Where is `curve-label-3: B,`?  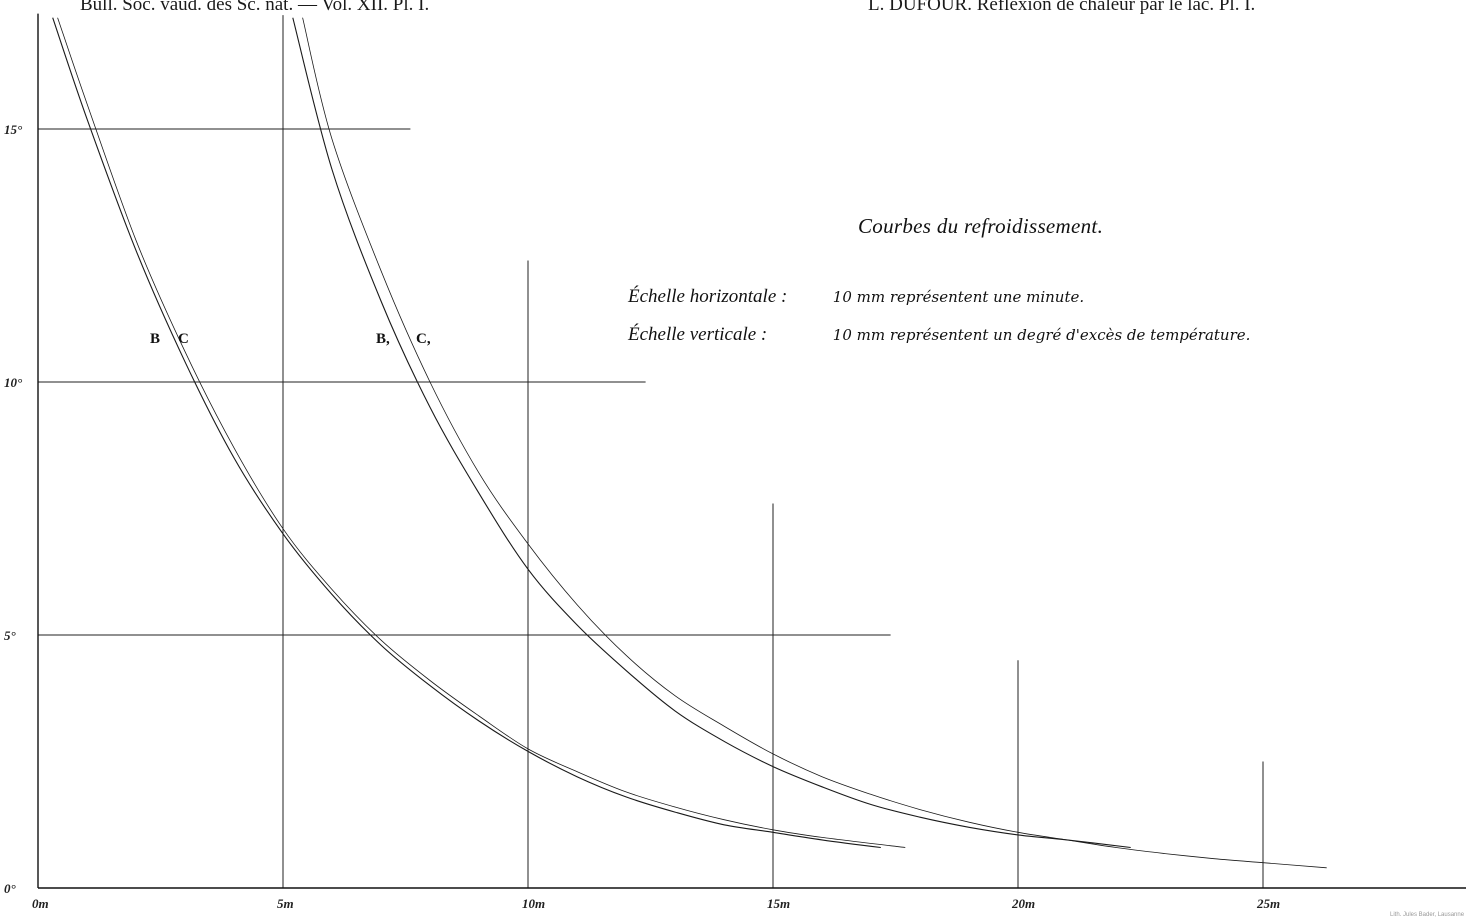
curve-label-3: B, is located at coordinates (383, 339).